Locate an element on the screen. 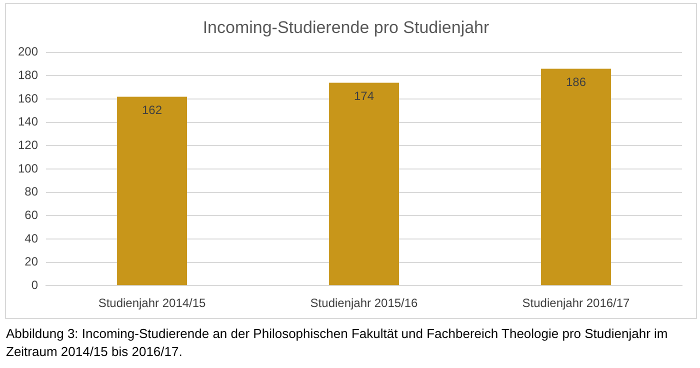  y-tick-label: 200 is located at coordinates (28, 51).